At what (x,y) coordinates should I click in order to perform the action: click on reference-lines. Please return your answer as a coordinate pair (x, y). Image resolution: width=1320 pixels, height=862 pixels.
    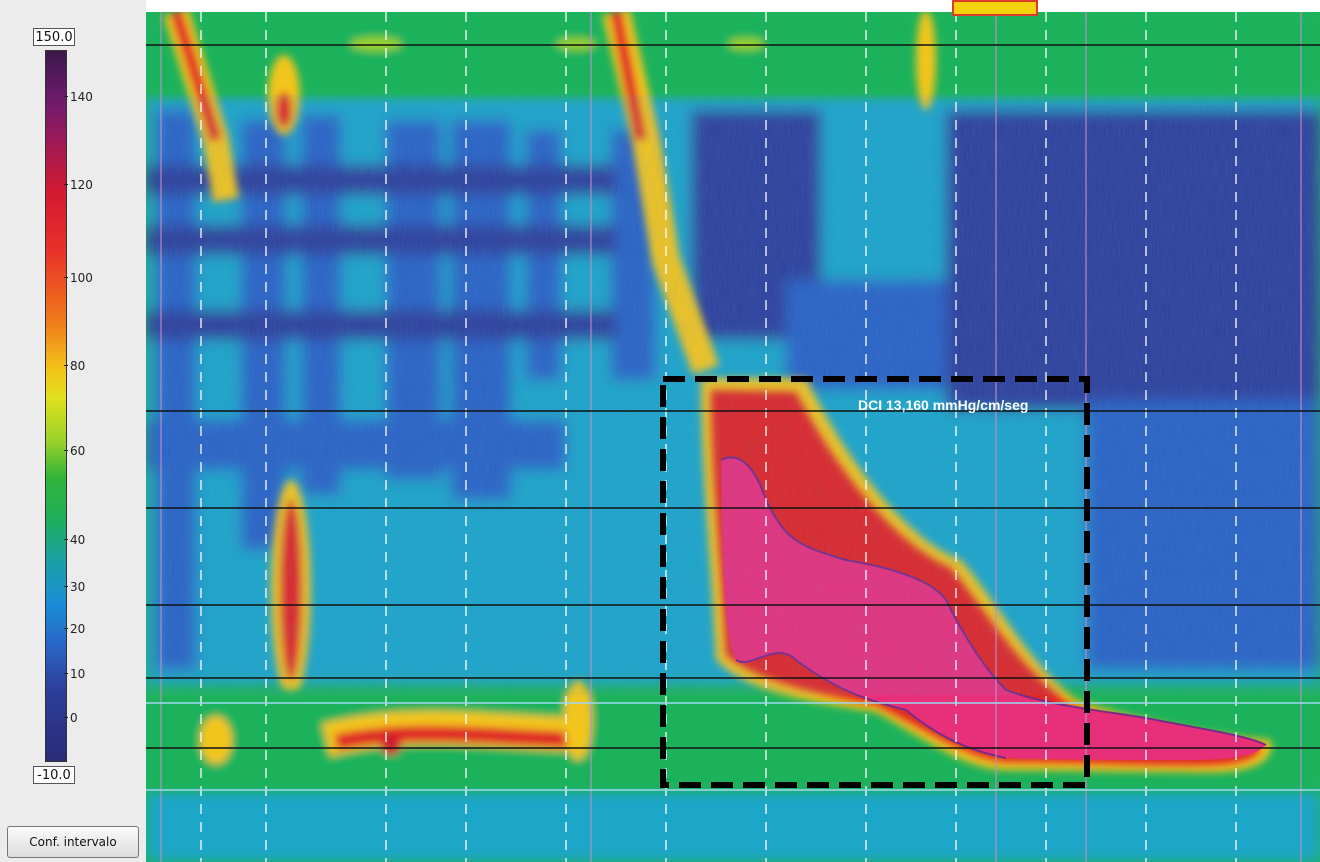
    Looking at the image, I should click on (733, 746).